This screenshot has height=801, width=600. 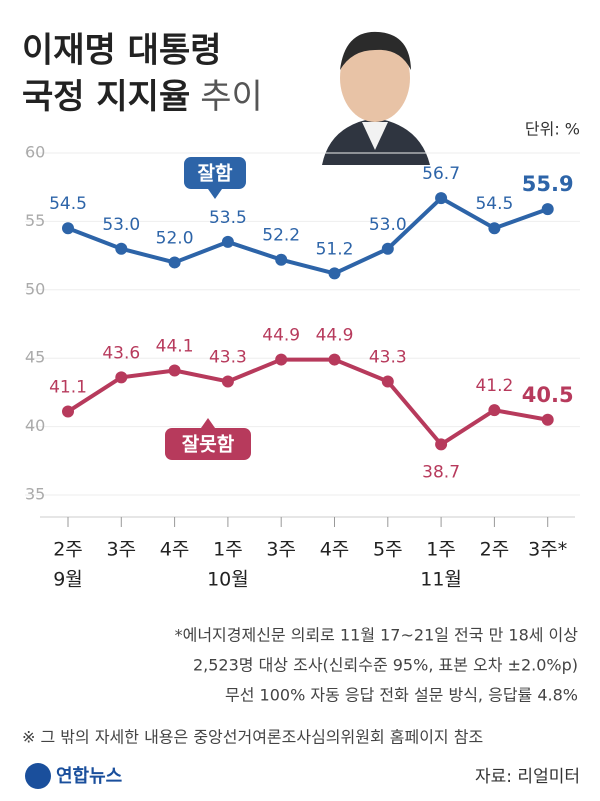 What do you see at coordinates (441, 472) in the screenshot?
I see `value-label: 38.7` at bounding box center [441, 472].